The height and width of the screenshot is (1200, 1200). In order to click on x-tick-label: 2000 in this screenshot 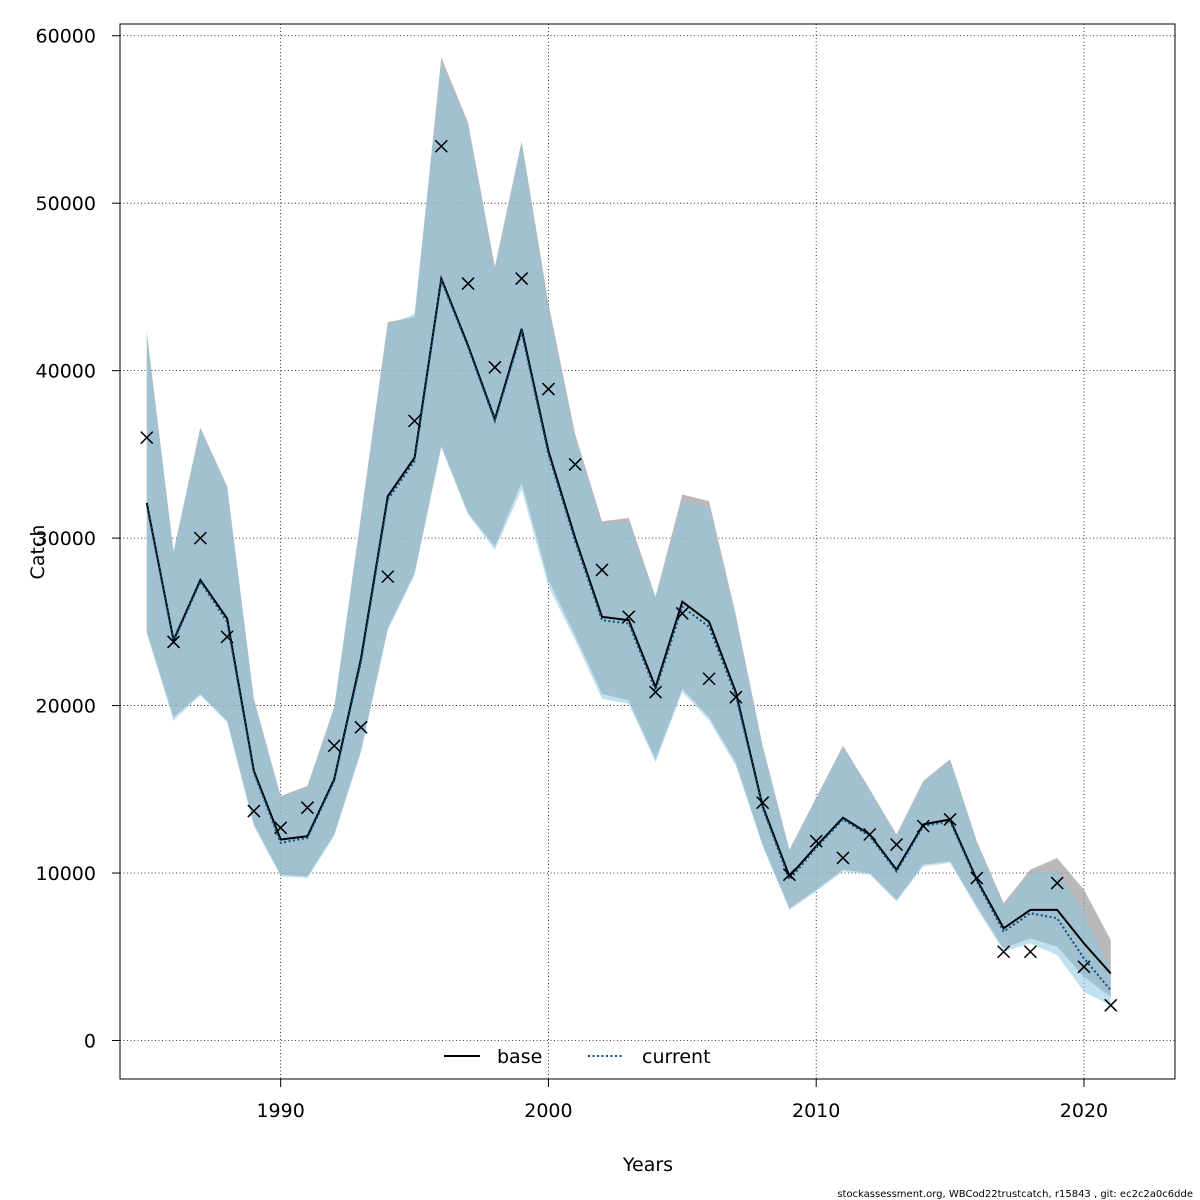, I will do `click(548, 1111)`.